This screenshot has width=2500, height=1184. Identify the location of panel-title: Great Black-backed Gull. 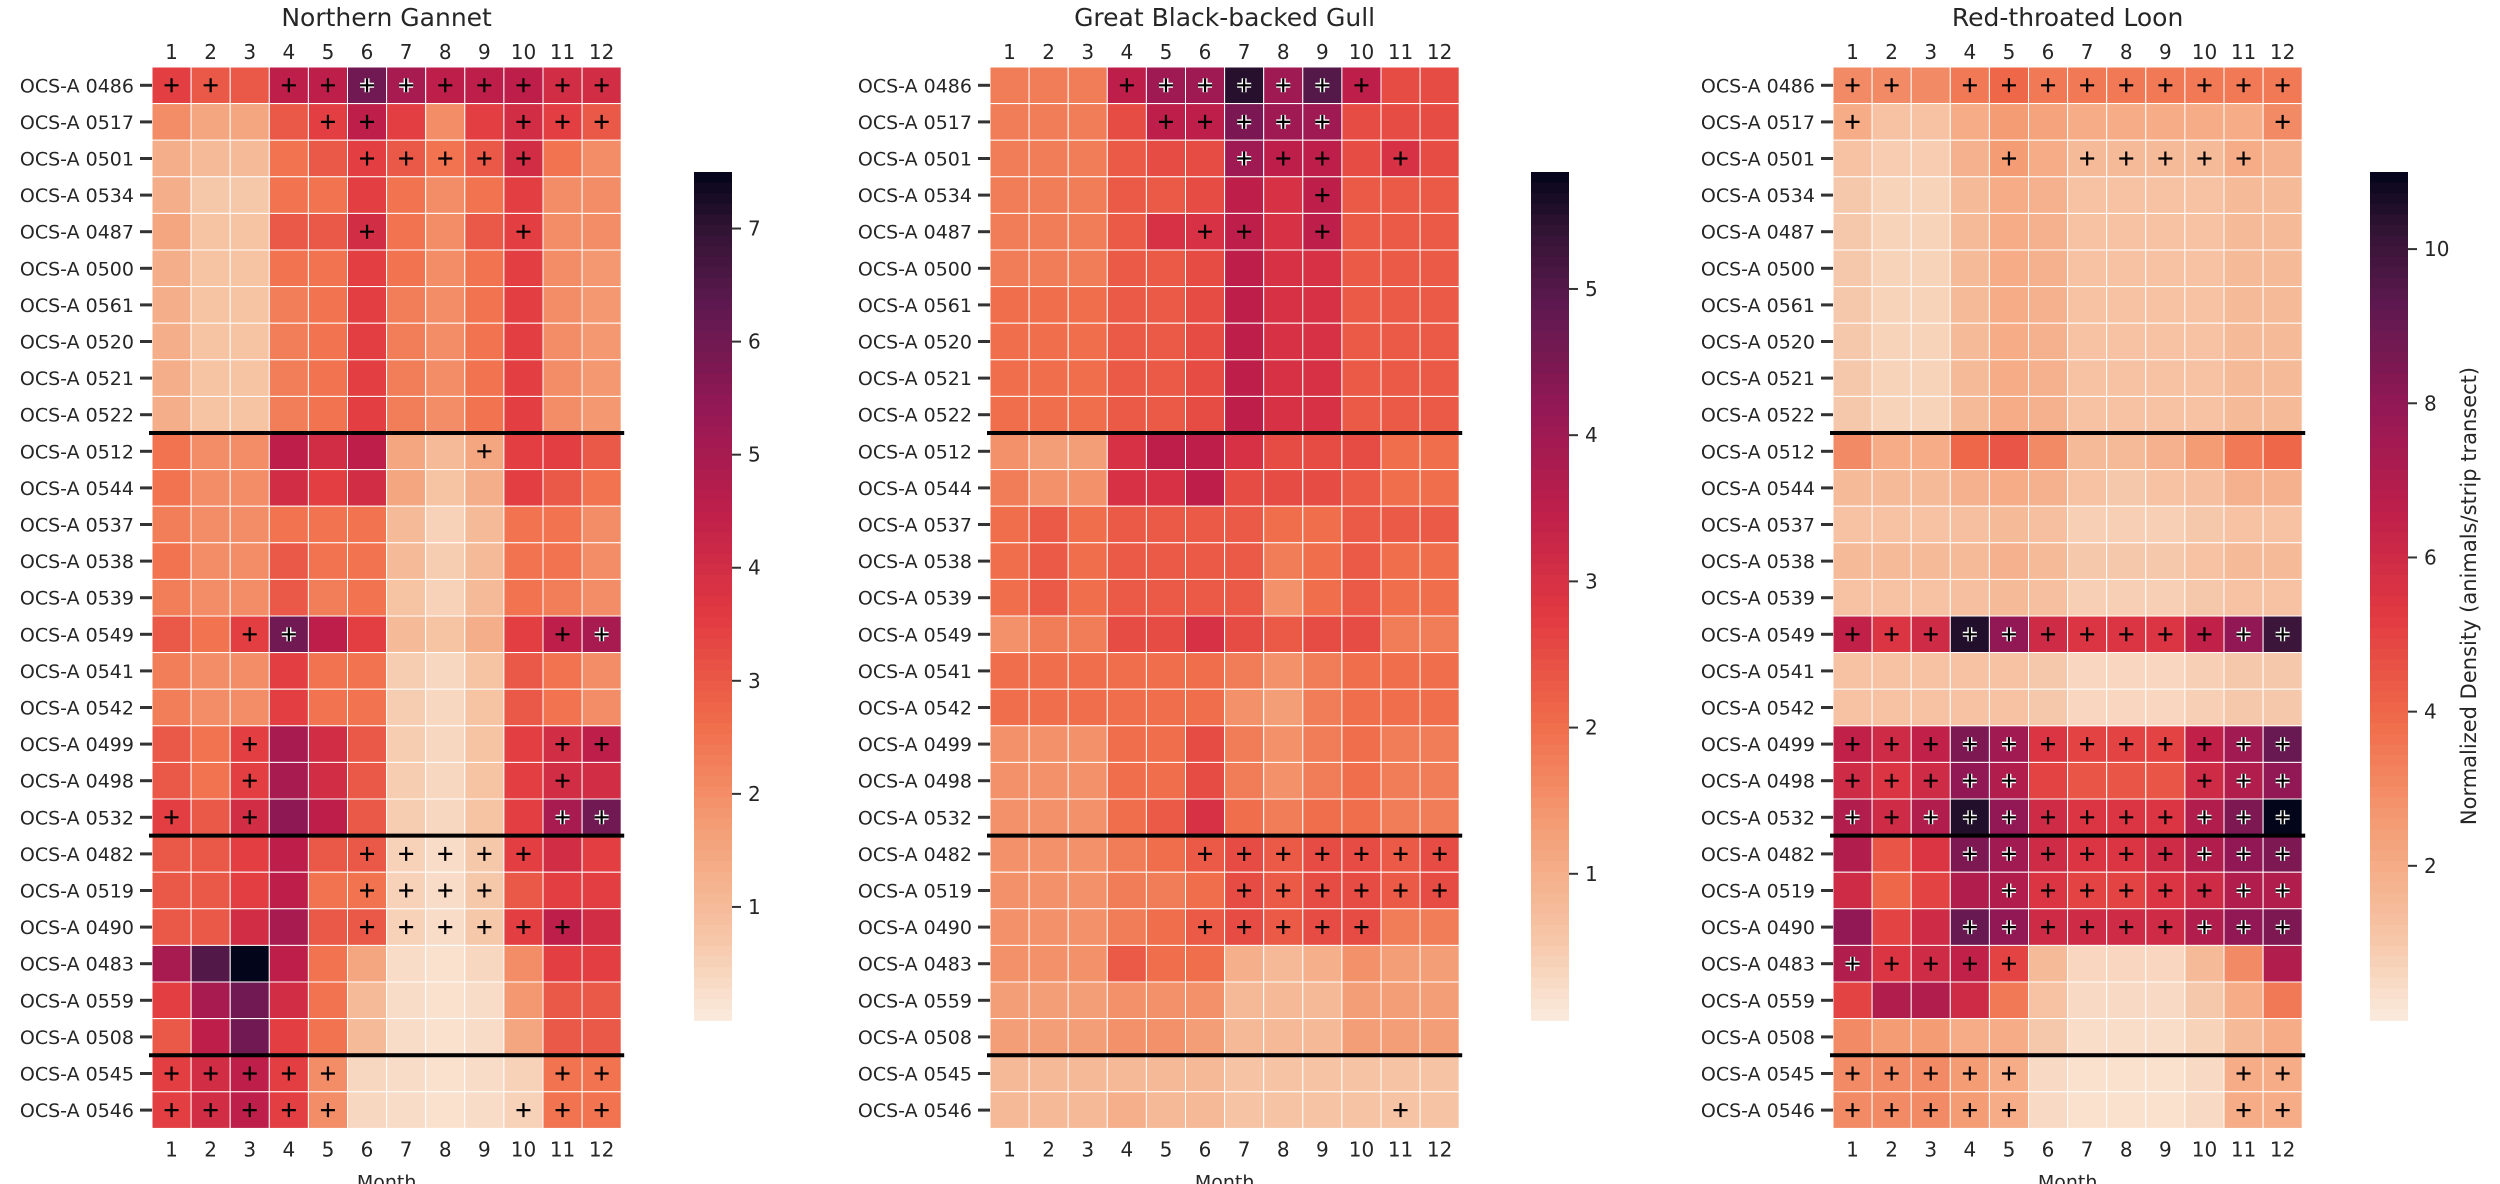
(1224, 17).